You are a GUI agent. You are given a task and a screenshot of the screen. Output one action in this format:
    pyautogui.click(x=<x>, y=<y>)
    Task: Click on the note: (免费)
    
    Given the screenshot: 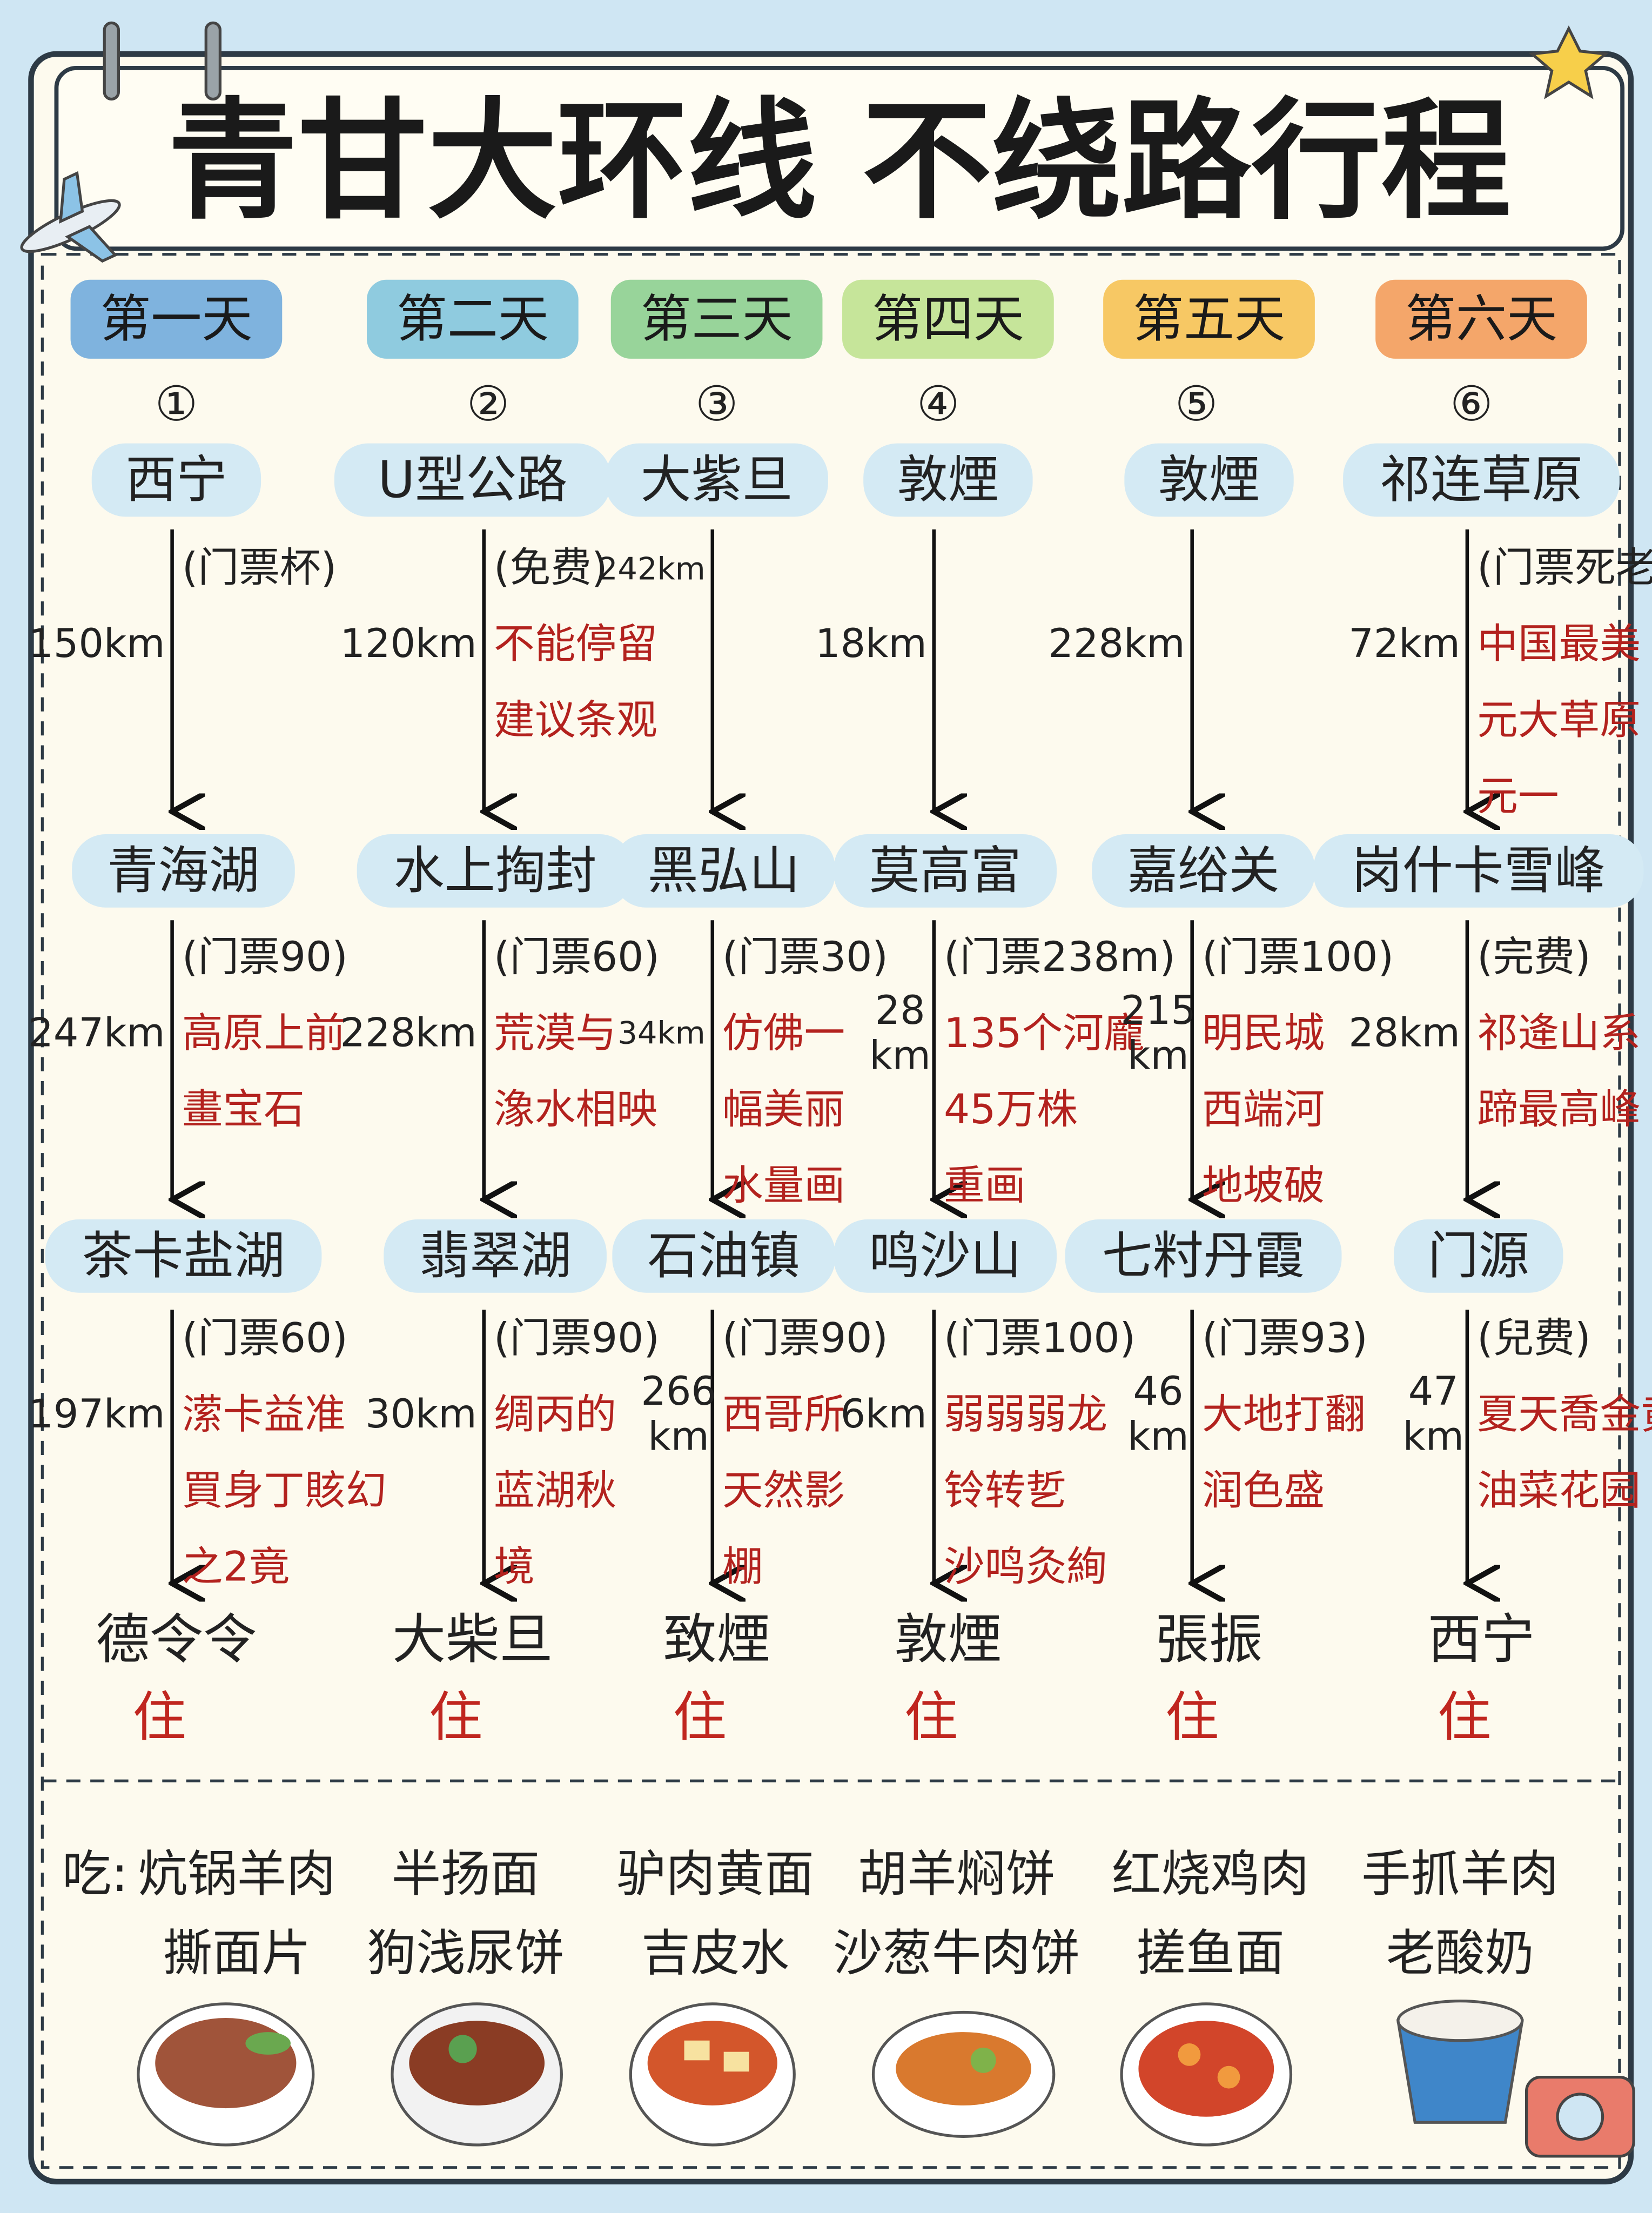 What is the action you would take?
    pyautogui.click(x=551, y=567)
    